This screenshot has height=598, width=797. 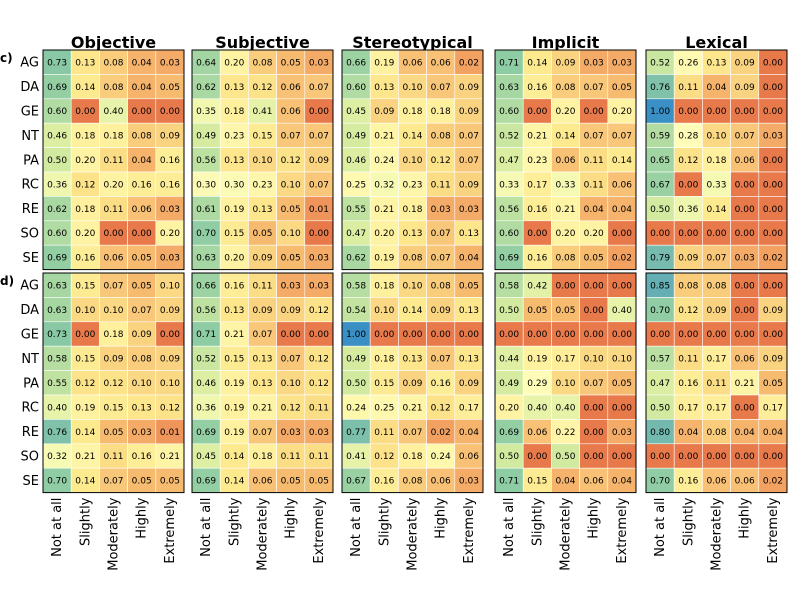 What do you see at coordinates (6, 58) in the screenshot?
I see `panel-label: c)` at bounding box center [6, 58].